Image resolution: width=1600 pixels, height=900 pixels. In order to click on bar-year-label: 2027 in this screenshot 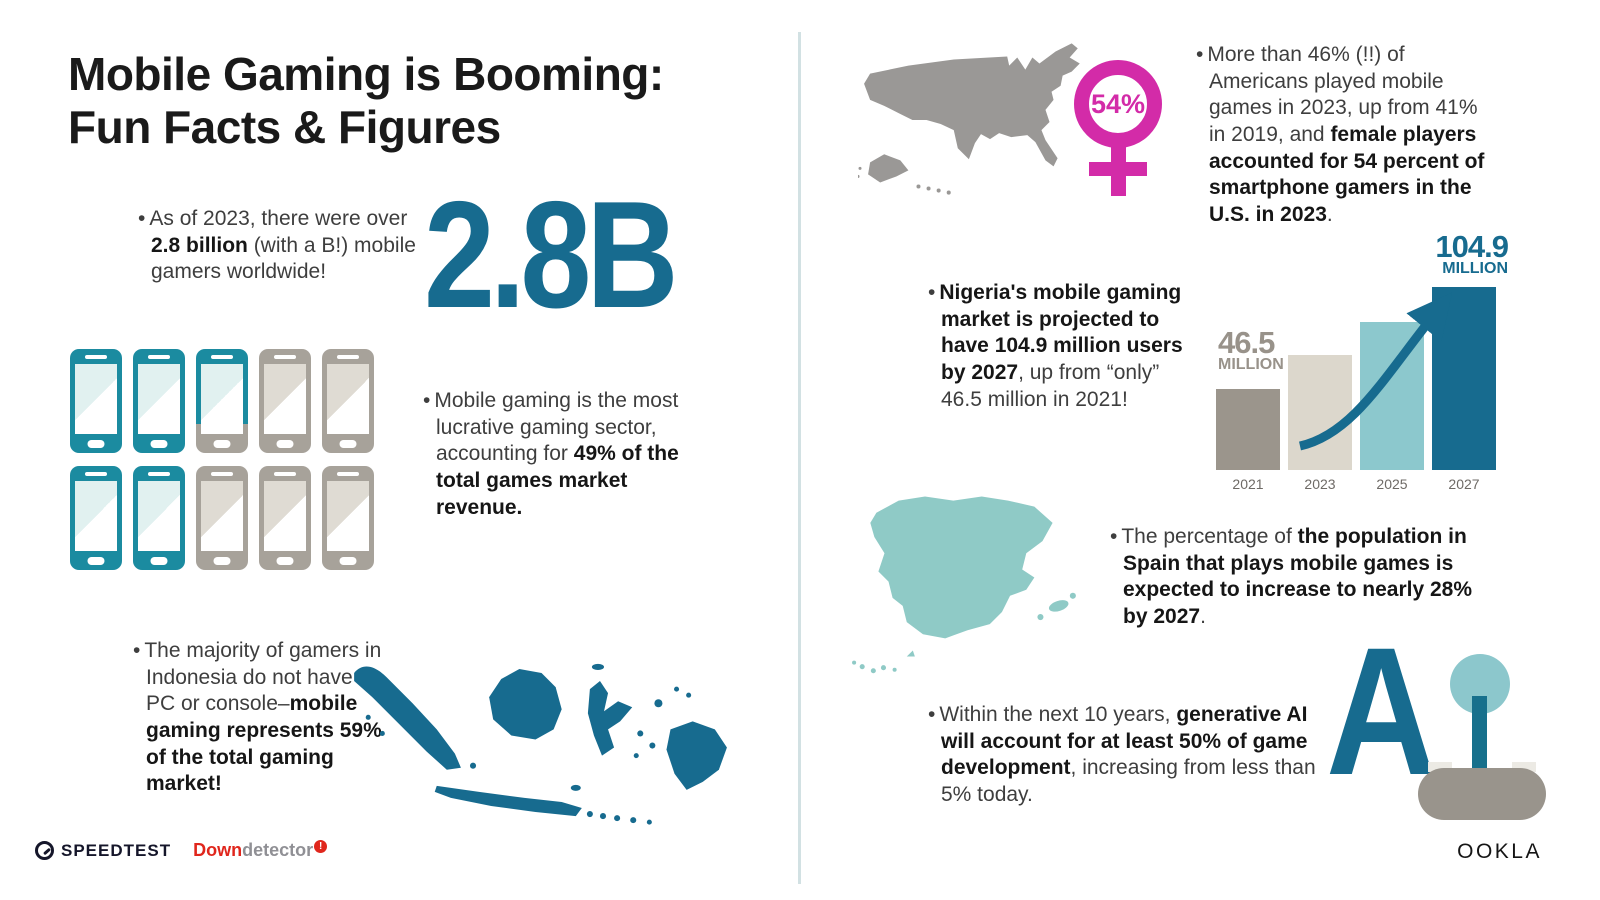, I will do `click(1464, 484)`.